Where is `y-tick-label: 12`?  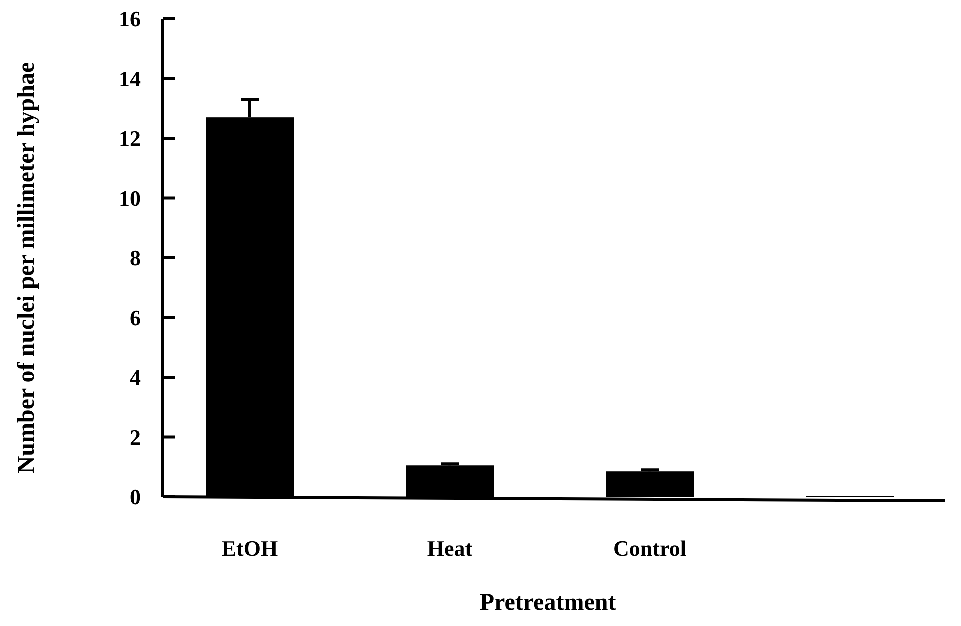
y-tick-label: 12 is located at coordinates (130, 139).